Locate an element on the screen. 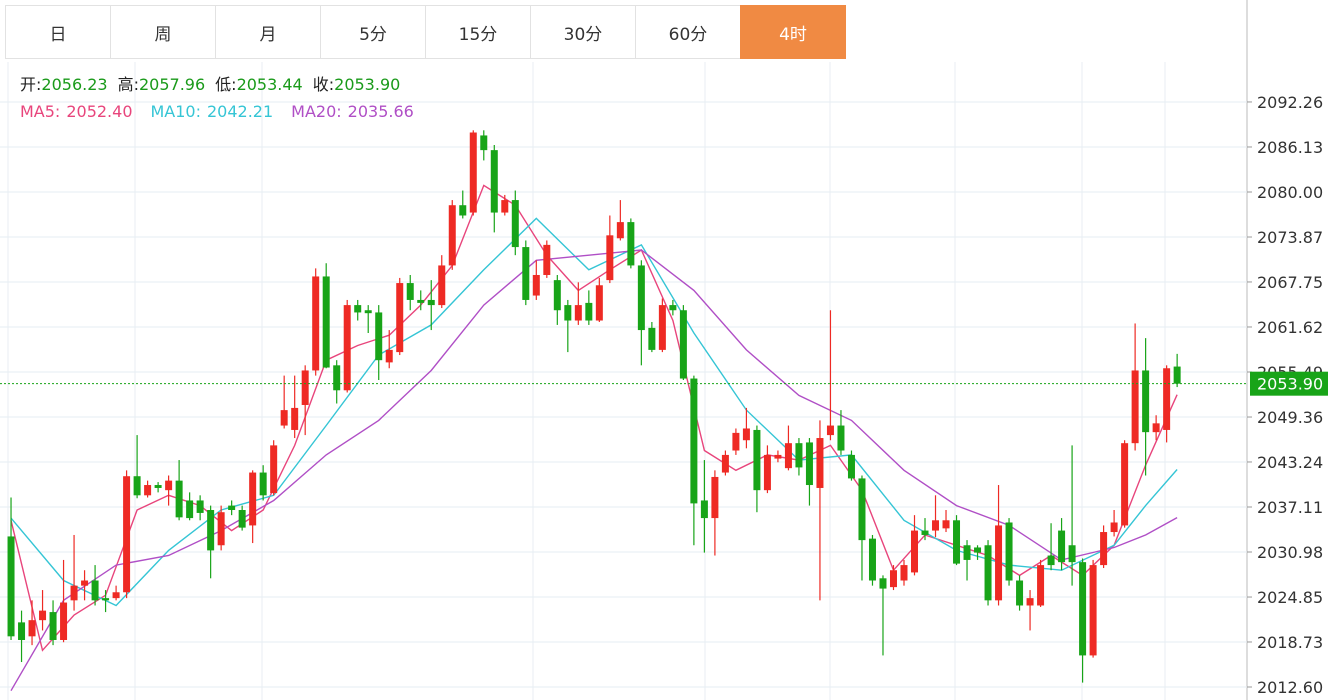 Image resolution: width=1329 pixels, height=700 pixels. ohlc-label: 低: is located at coordinates (225, 84).